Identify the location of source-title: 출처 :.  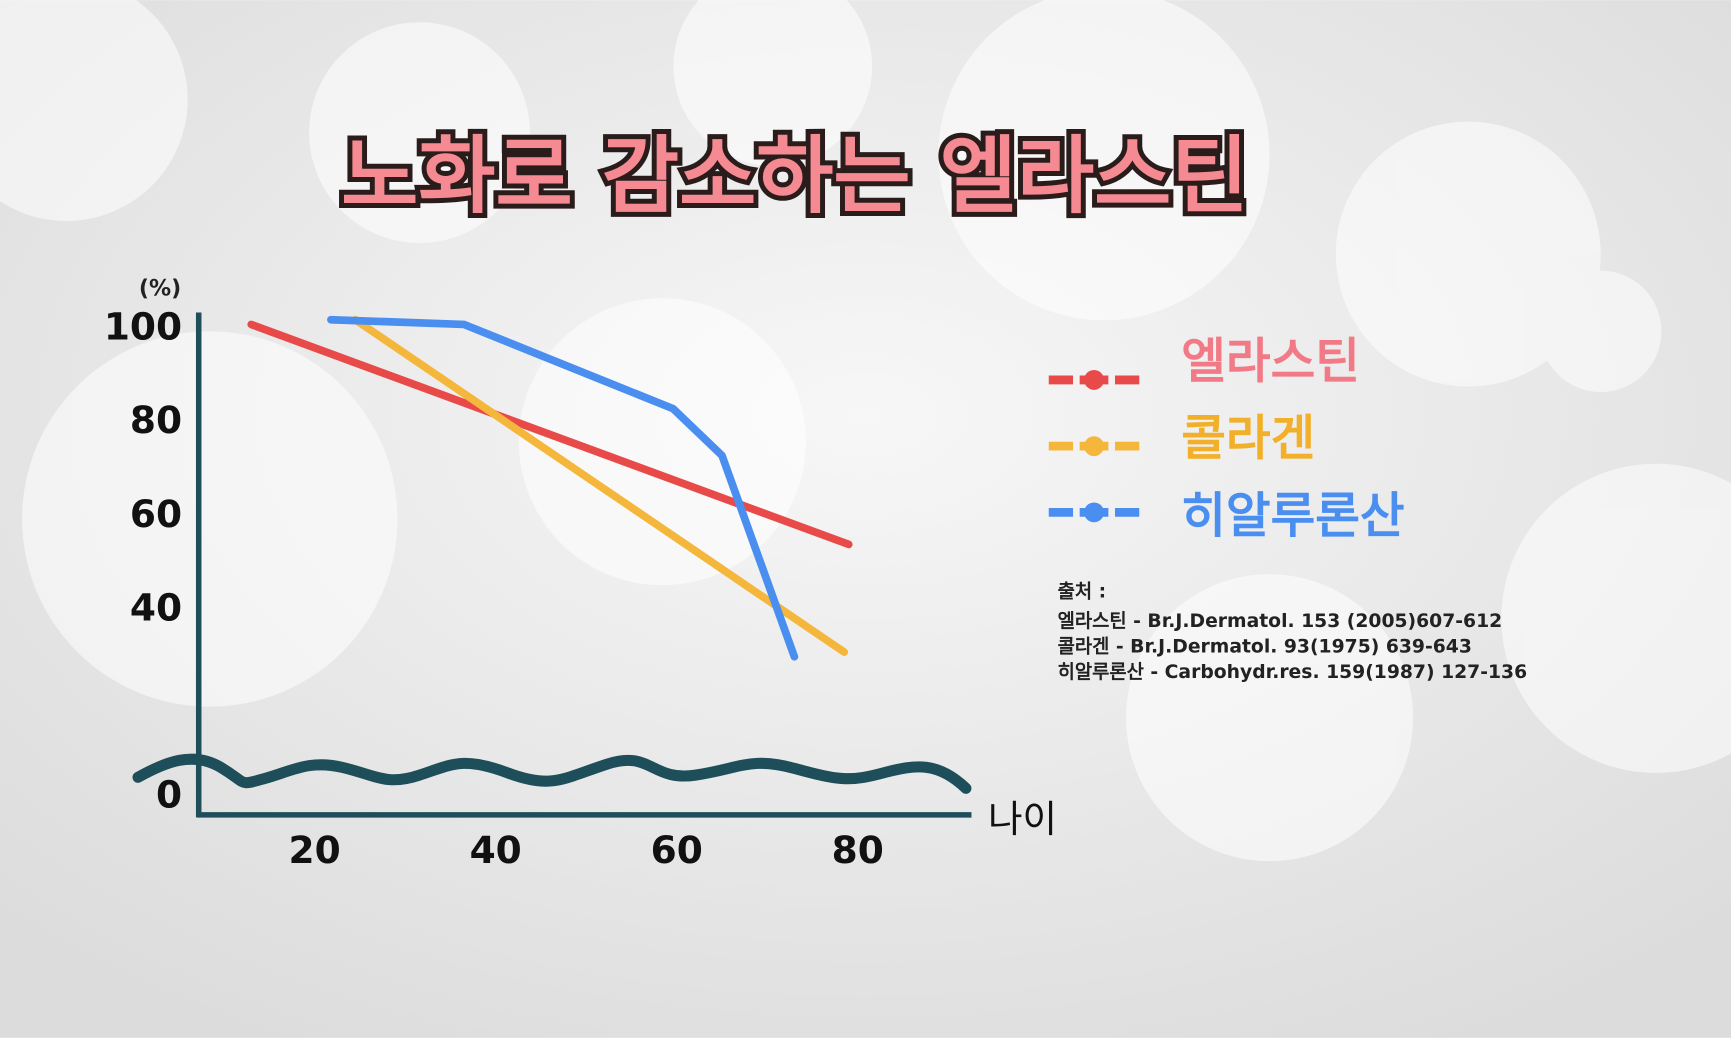
(1082, 591).